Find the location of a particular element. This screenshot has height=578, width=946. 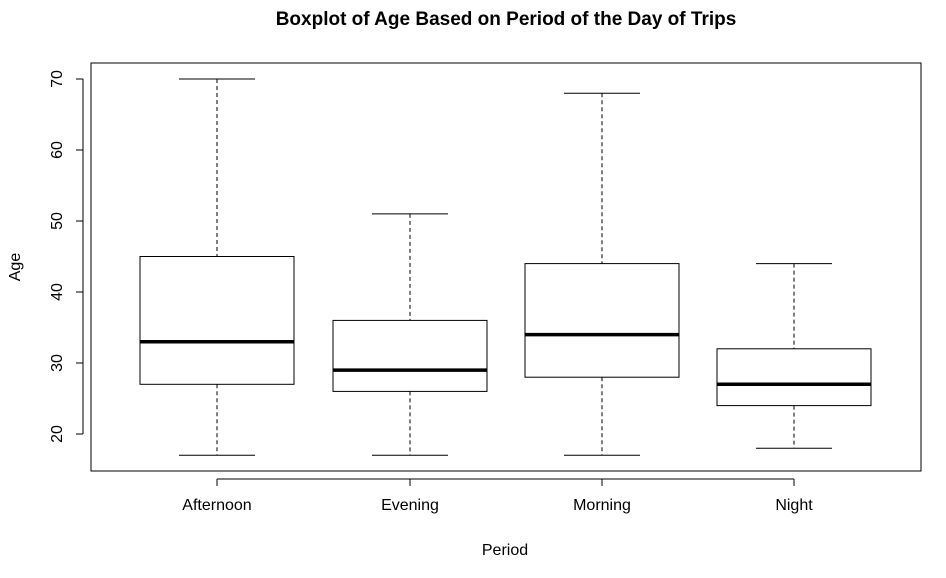

y-tick-label: 40 is located at coordinates (57, 292).